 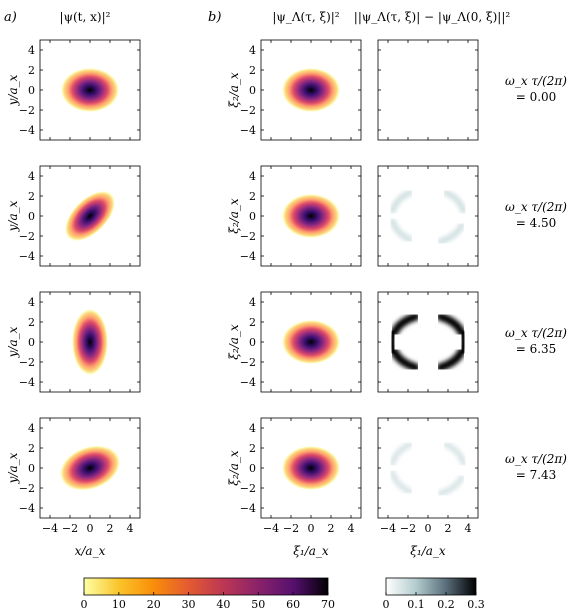 I want to click on y-tick-label-3-1: 0, so click(x=252, y=468).